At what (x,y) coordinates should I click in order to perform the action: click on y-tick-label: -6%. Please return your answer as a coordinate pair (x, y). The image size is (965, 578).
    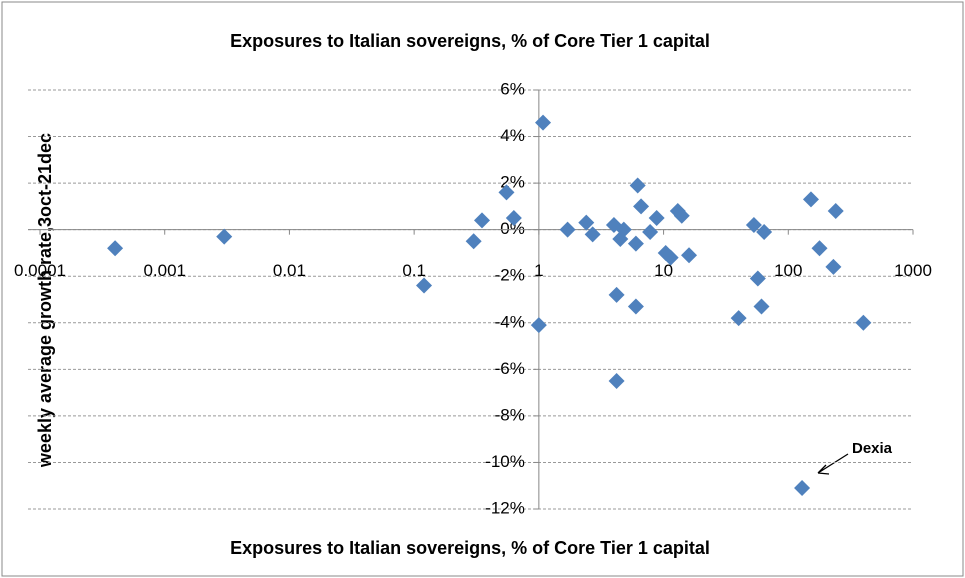
    Looking at the image, I should click on (510, 368).